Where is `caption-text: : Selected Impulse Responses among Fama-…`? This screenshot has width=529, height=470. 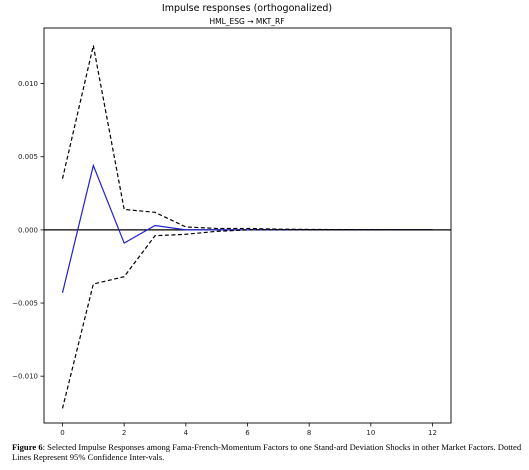
caption-text: : Selected Impulse Responses among Fama-… is located at coordinates (267, 452).